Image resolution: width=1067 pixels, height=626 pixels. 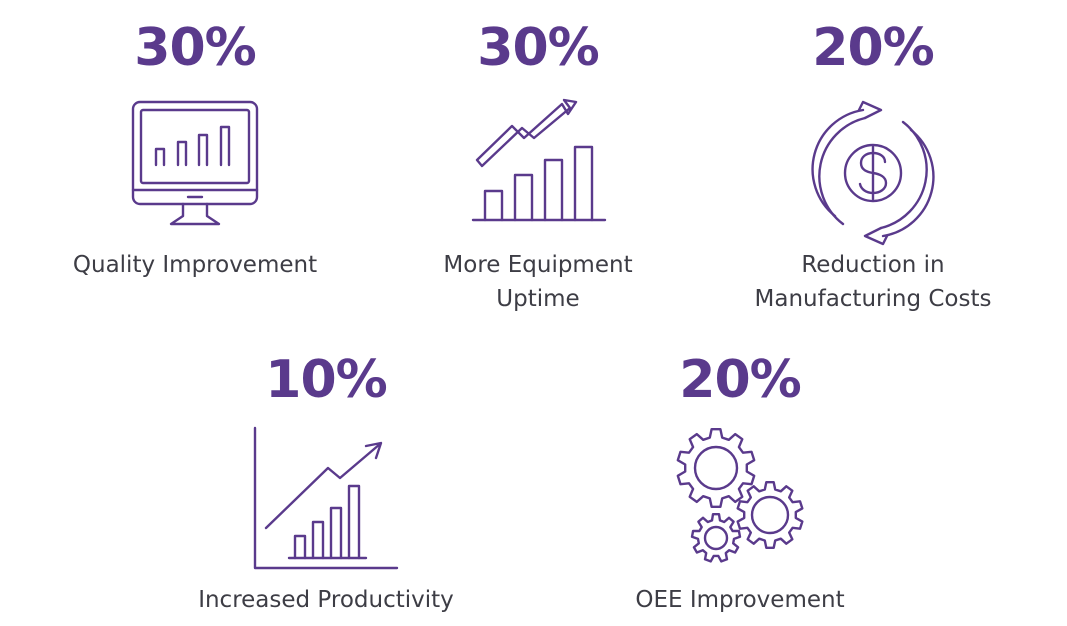 I want to click on stat-label-line-2: Uptime, so click(x=538, y=299).